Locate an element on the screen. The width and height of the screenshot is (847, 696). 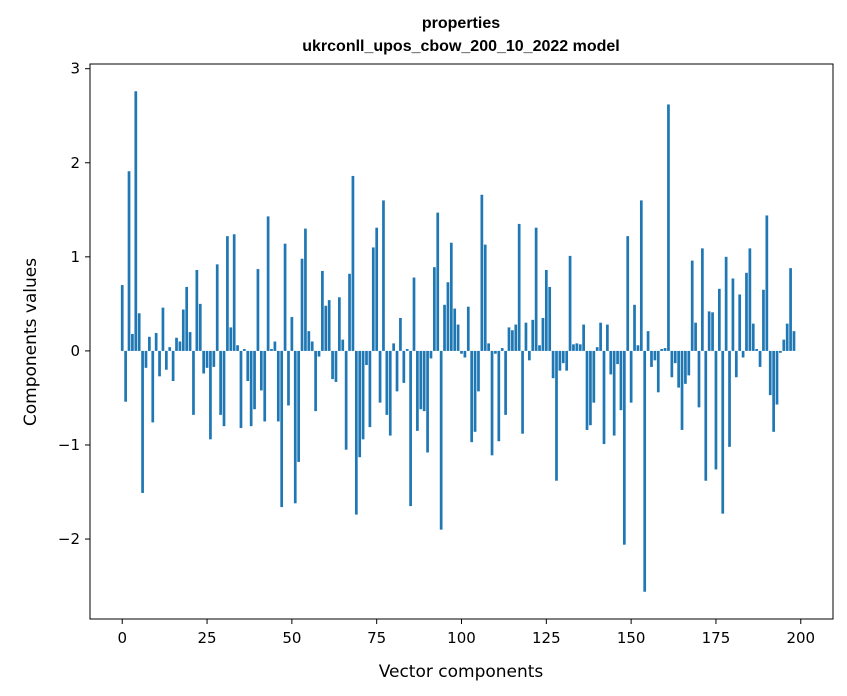
y-tick-label: 0 is located at coordinates (75, 351).